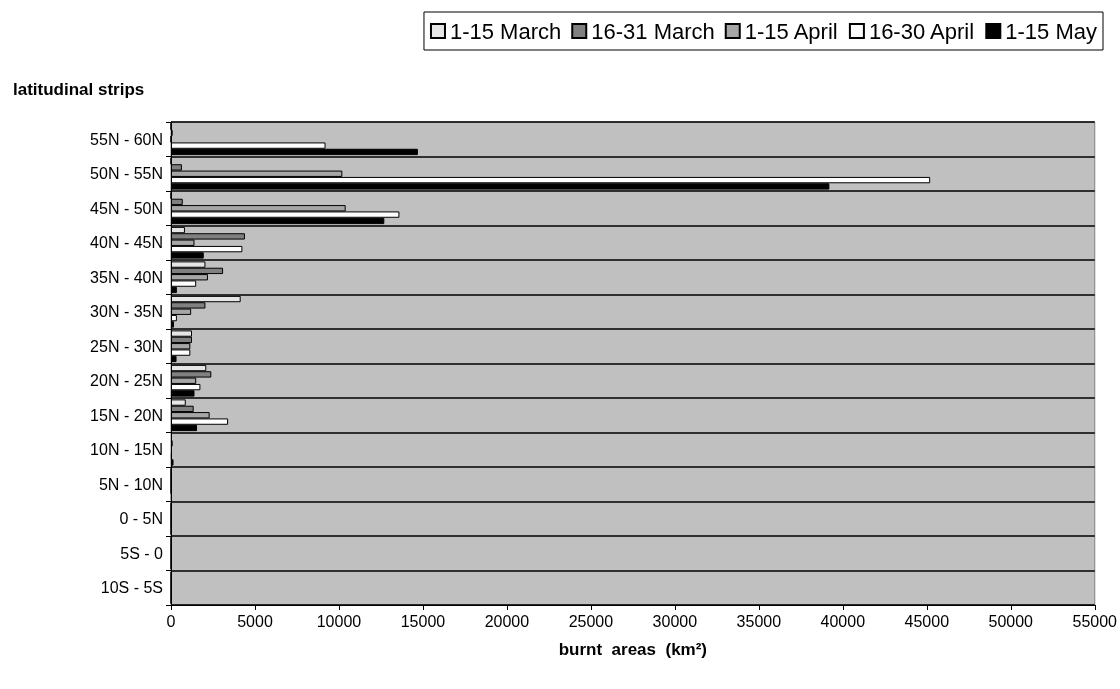  What do you see at coordinates (591, 621) in the screenshot?
I see `x-tick-label: 25000` at bounding box center [591, 621].